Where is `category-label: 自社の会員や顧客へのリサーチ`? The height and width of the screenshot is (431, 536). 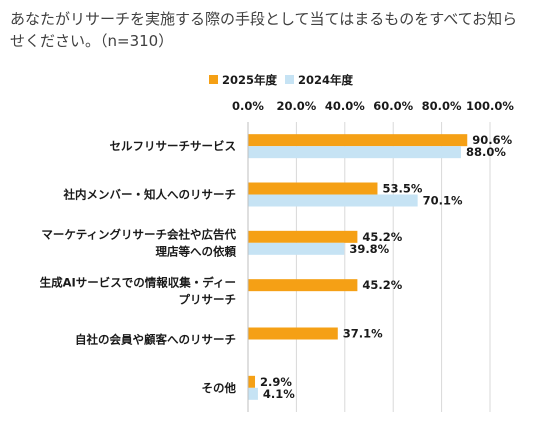
category-label: 自社の会員や顧客へのリサーチ is located at coordinates (155, 340).